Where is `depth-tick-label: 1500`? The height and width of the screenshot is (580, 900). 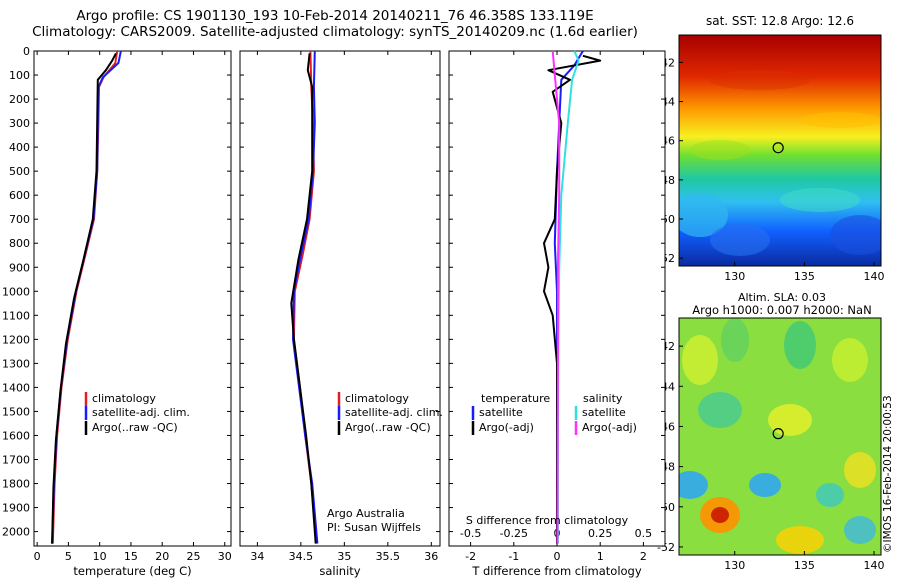
depth-tick-label: 1500 is located at coordinates (16, 411).